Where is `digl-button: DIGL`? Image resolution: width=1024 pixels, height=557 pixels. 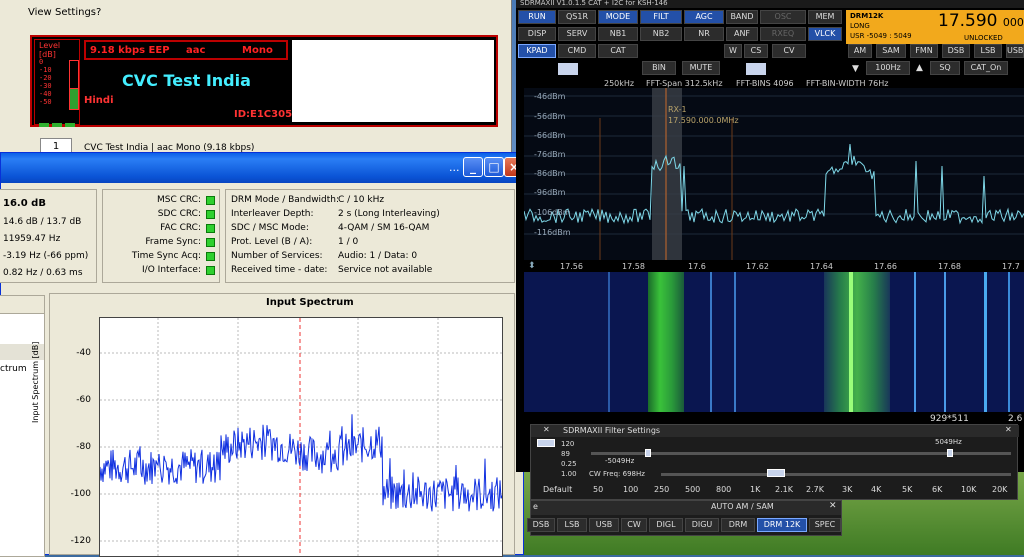 digl-button: DIGL is located at coordinates (666, 525).